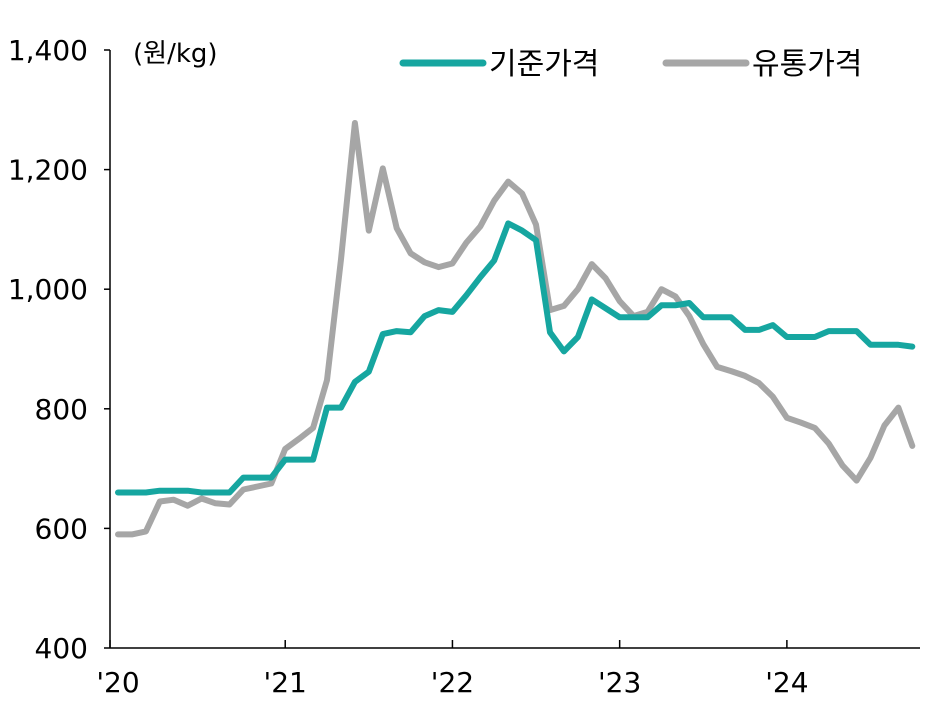 This screenshot has width=929, height=705. Describe the element at coordinates (48, 170) in the screenshot. I see `y-tick-label: 1,200` at that location.